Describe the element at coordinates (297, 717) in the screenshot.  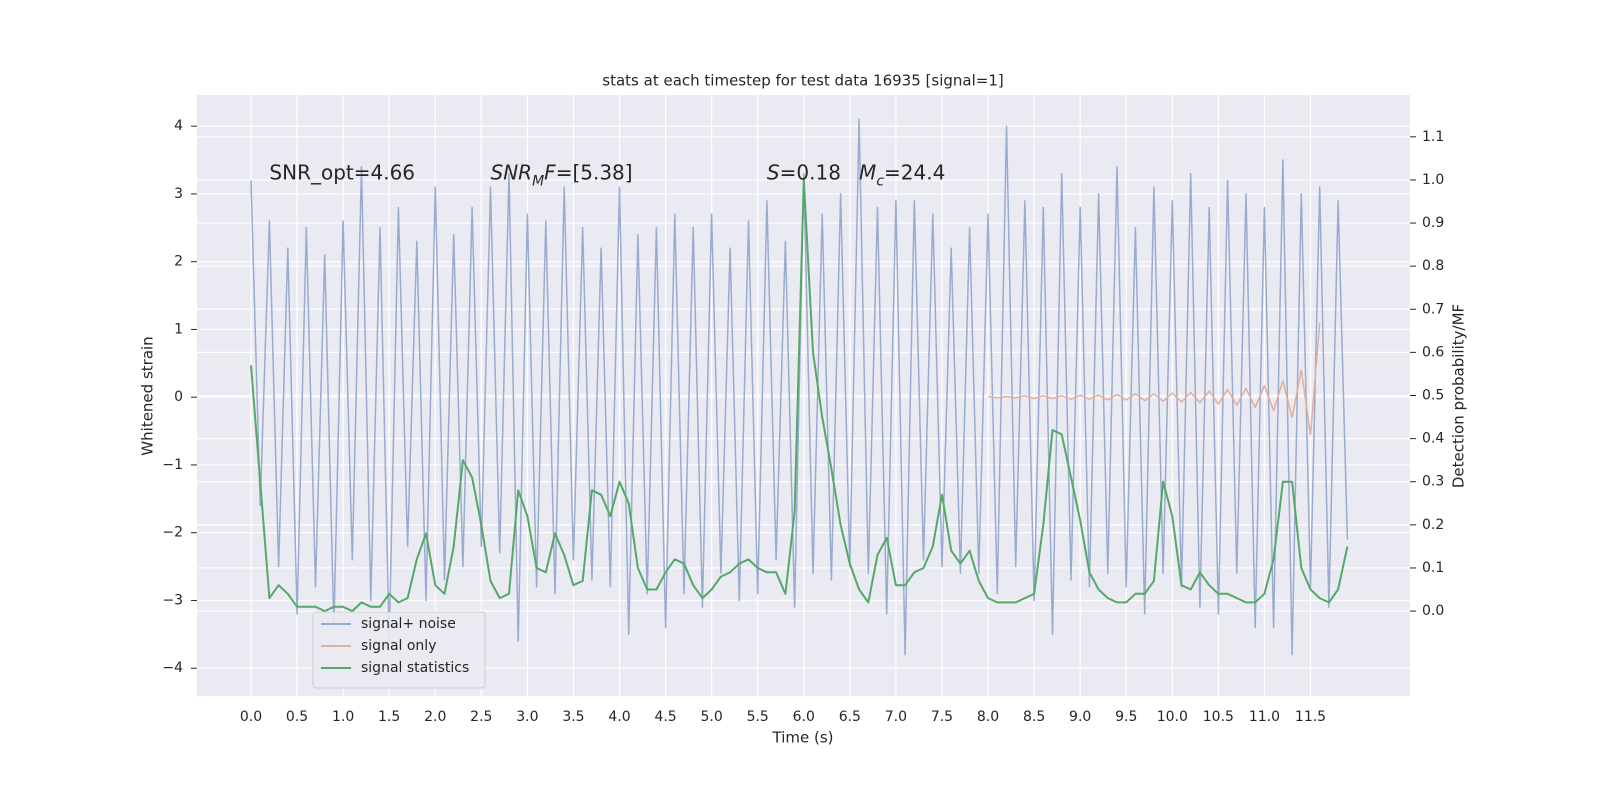
I see `x-tick-label: 0.5` at that location.